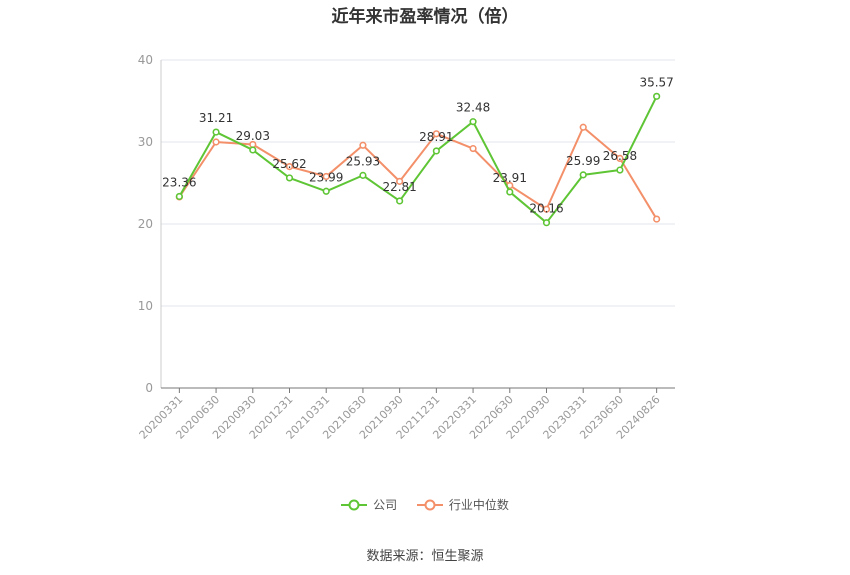 Image resolution: width=850 pixels, height=575 pixels. I want to click on data-label: 26.58, so click(620, 156).